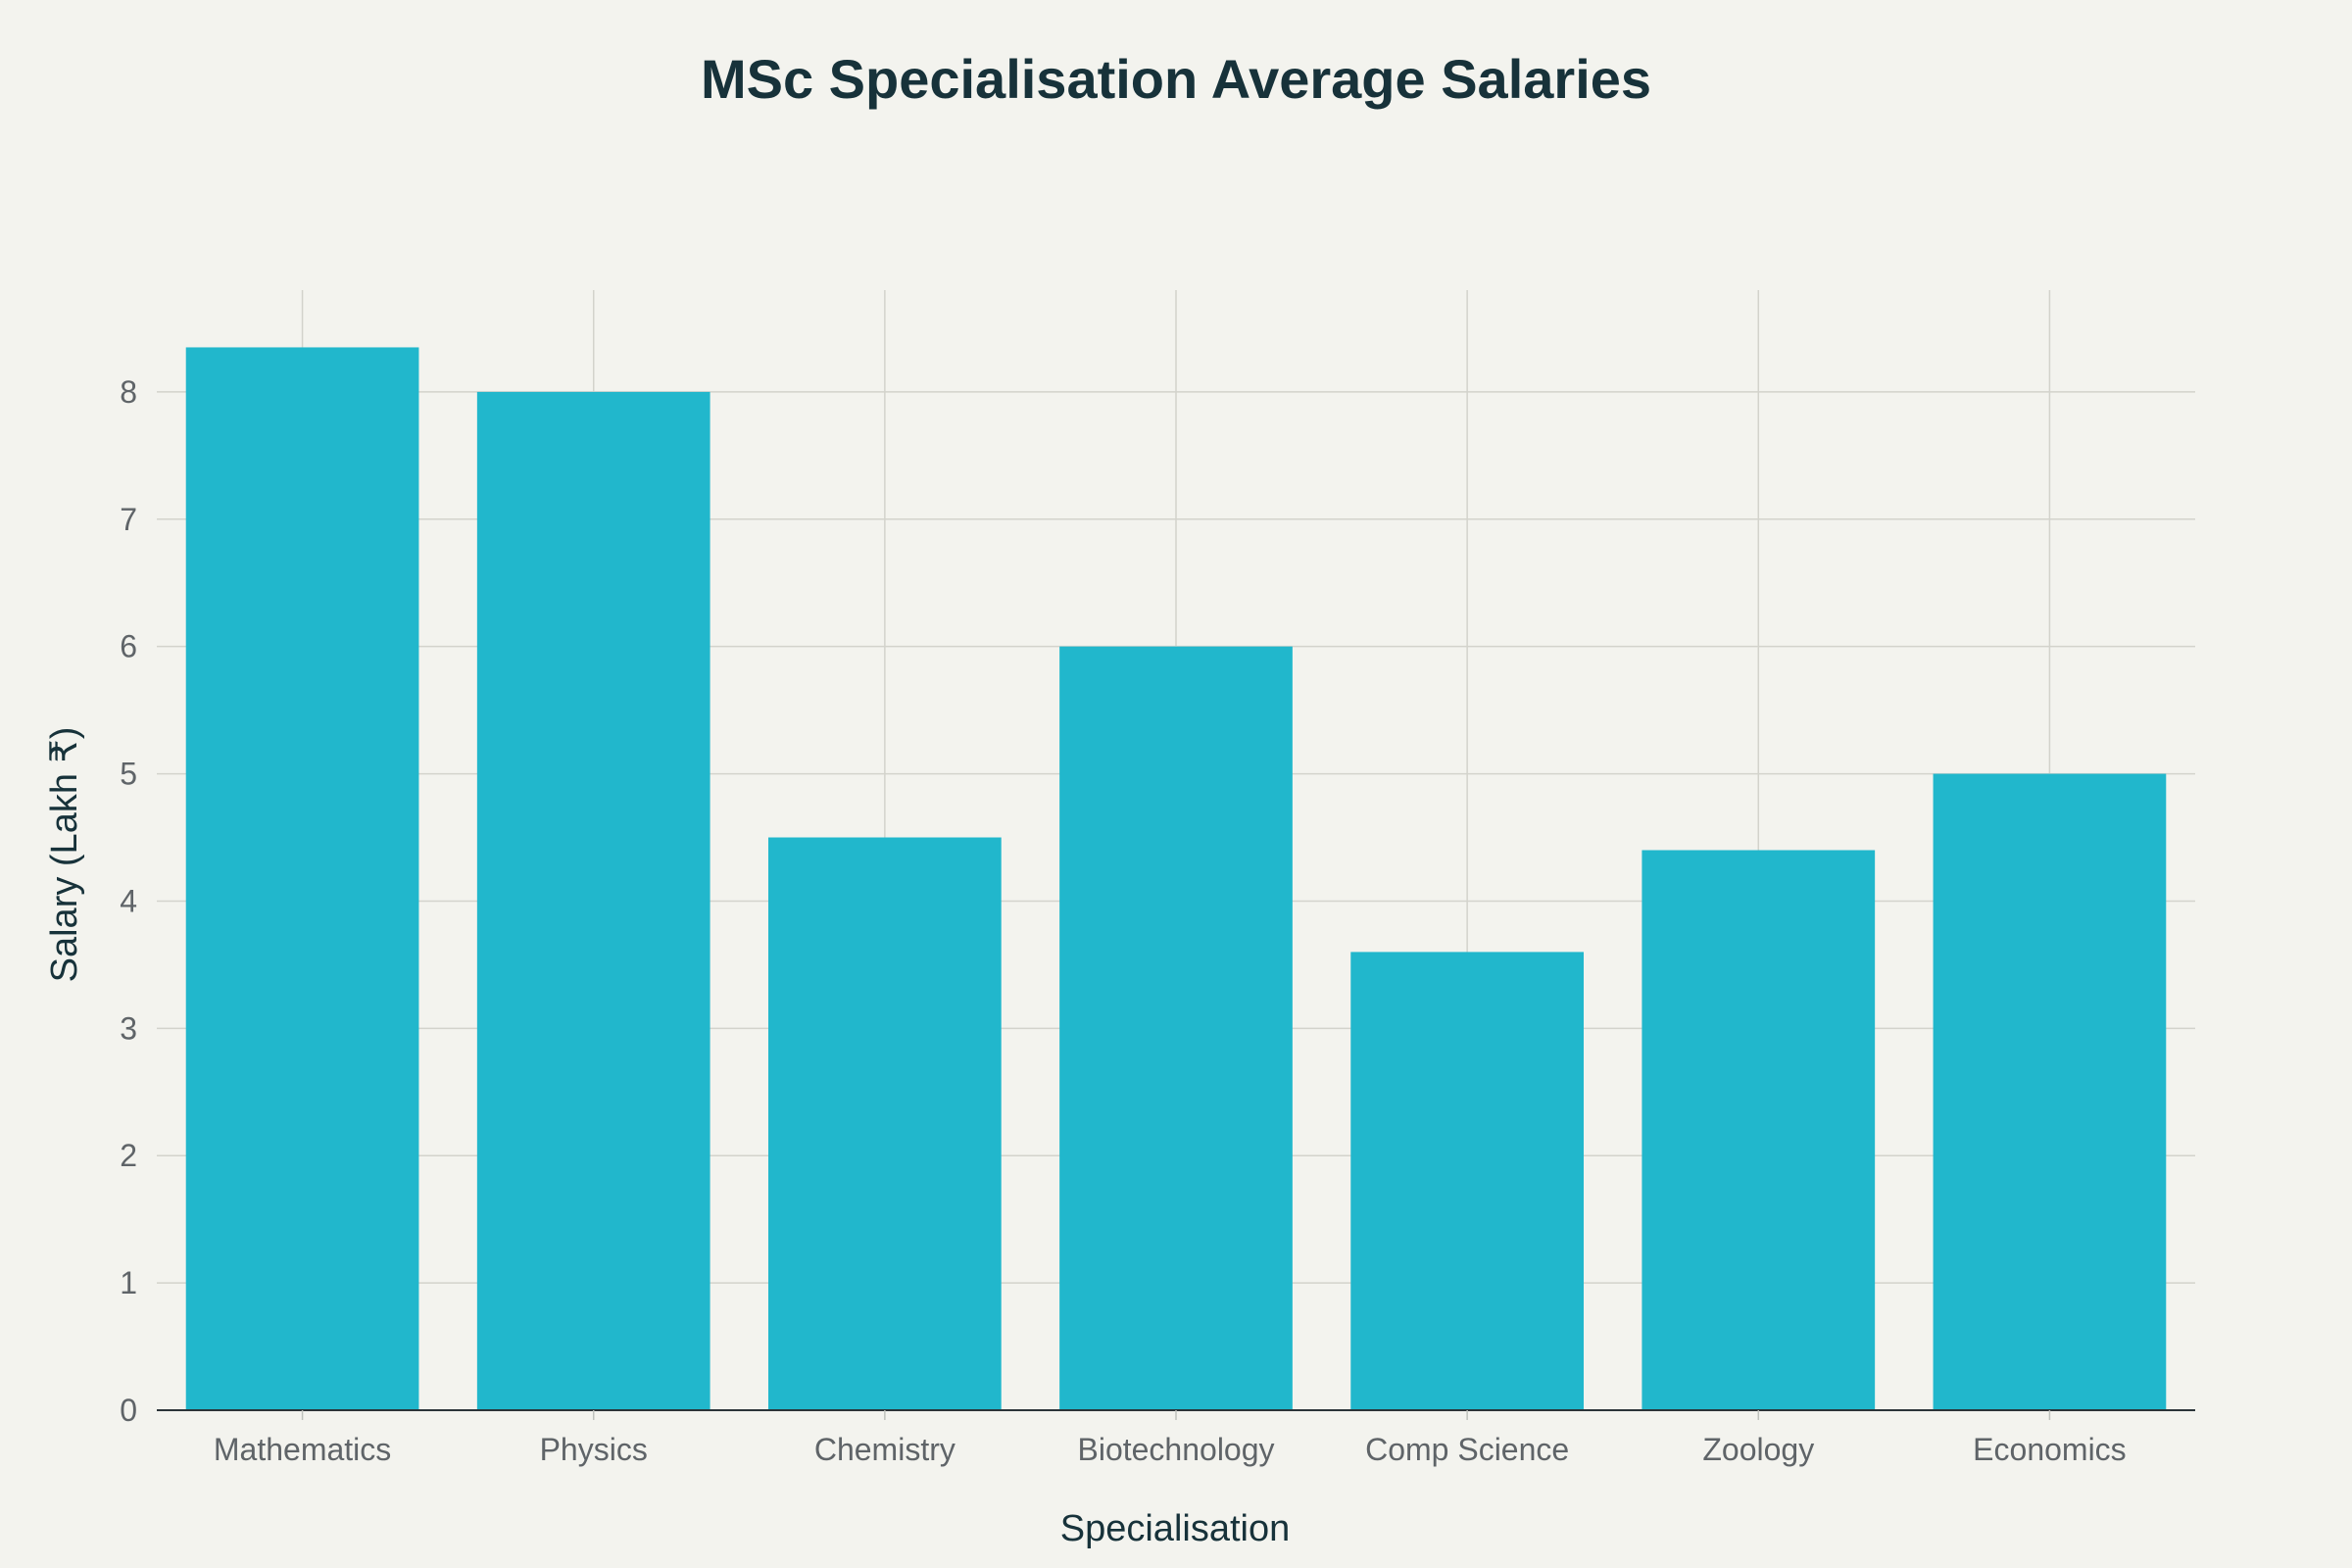 Image resolution: width=2352 pixels, height=1568 pixels. I want to click on bar-biotechnology, so click(1176, 1028).